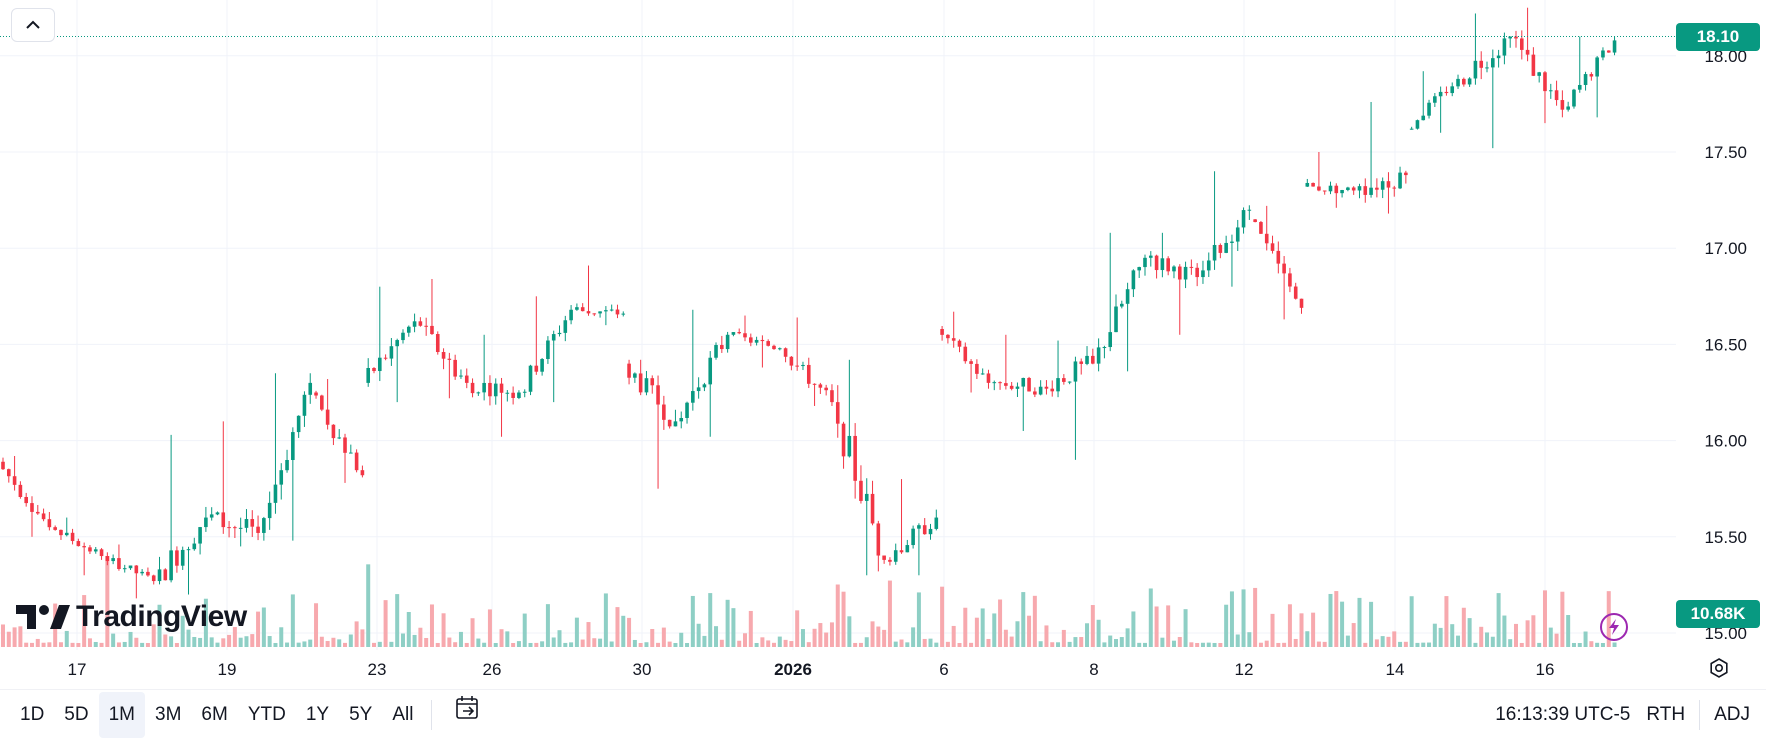  What do you see at coordinates (361, 714) in the screenshot?
I see `range-5y-button: 5Y` at bounding box center [361, 714].